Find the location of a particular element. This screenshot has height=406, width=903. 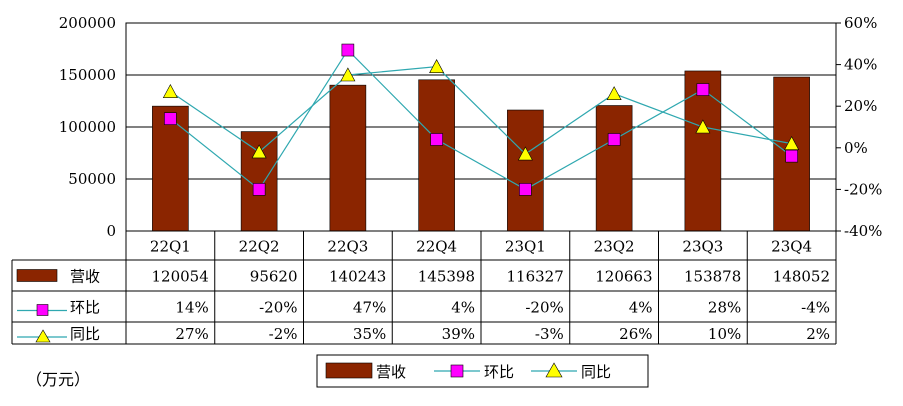

marker-同比-23Q3 is located at coordinates (703, 126).